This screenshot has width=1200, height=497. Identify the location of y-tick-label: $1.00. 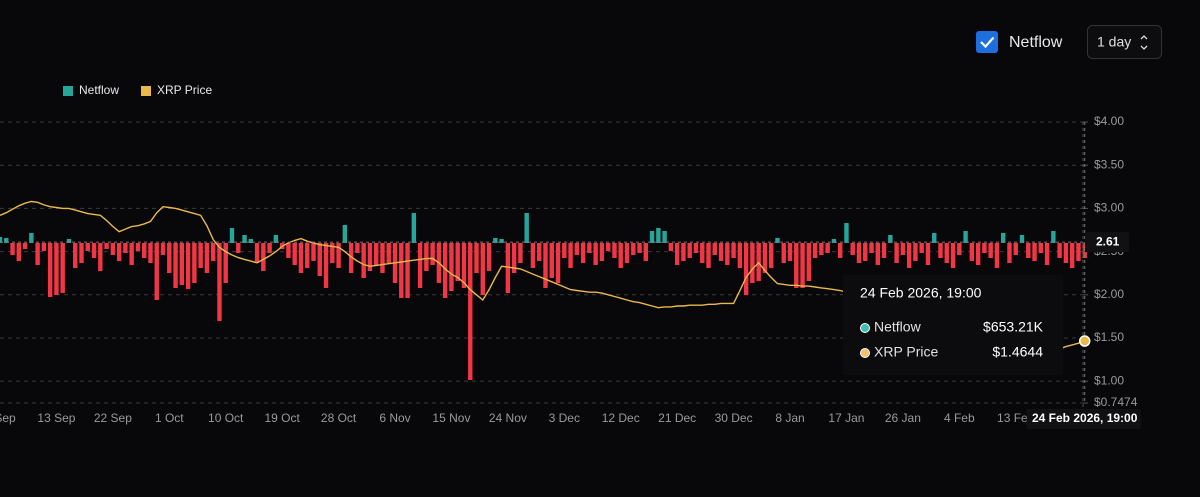
(1109, 380).